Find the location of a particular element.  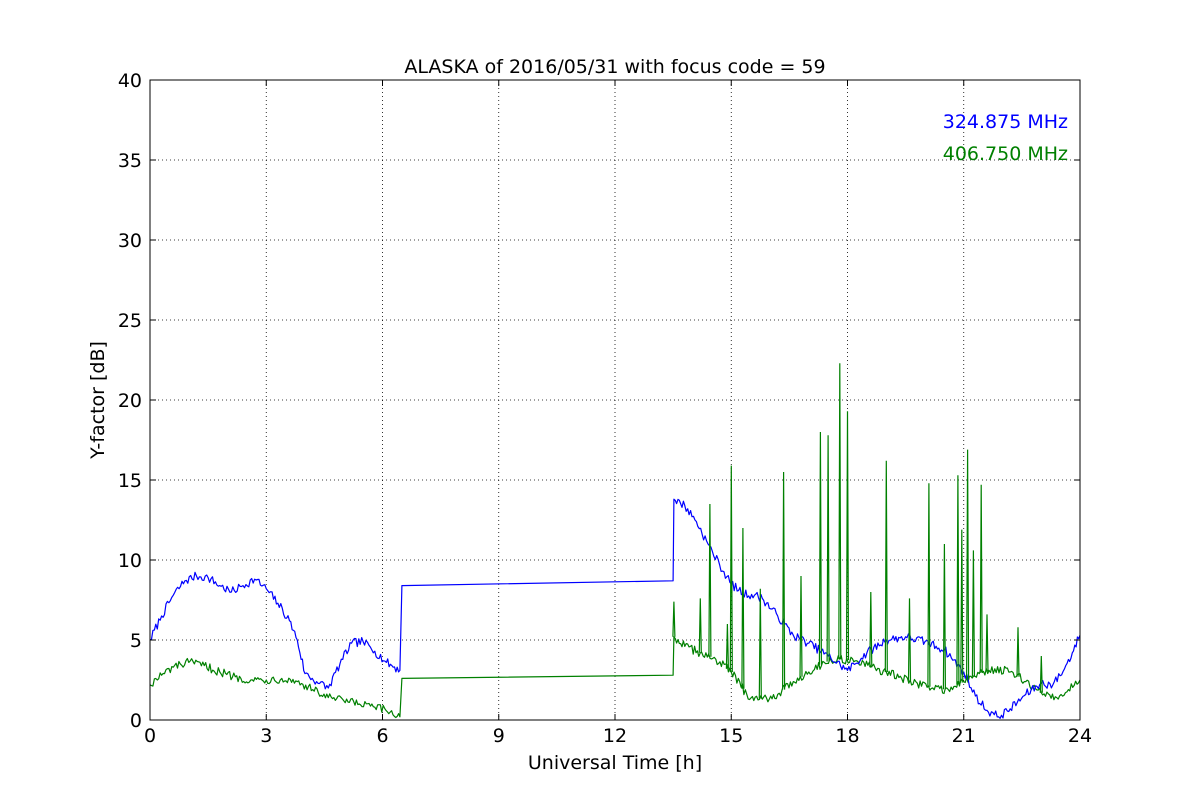

x-axis-label: Universal Time [h] is located at coordinates (615, 763).